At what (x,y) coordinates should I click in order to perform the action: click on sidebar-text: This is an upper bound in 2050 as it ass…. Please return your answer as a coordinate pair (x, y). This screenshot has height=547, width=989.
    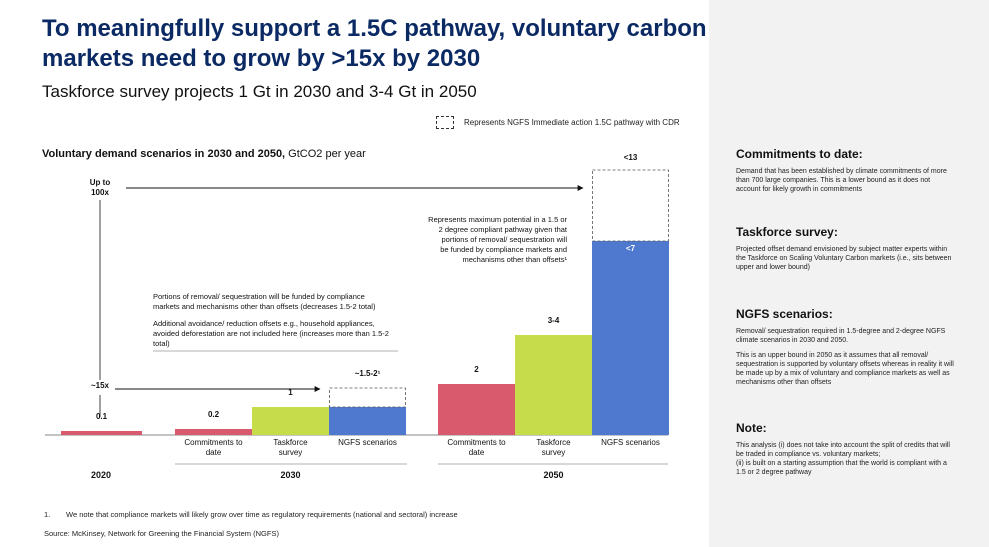
    Looking at the image, I should click on (845, 369).